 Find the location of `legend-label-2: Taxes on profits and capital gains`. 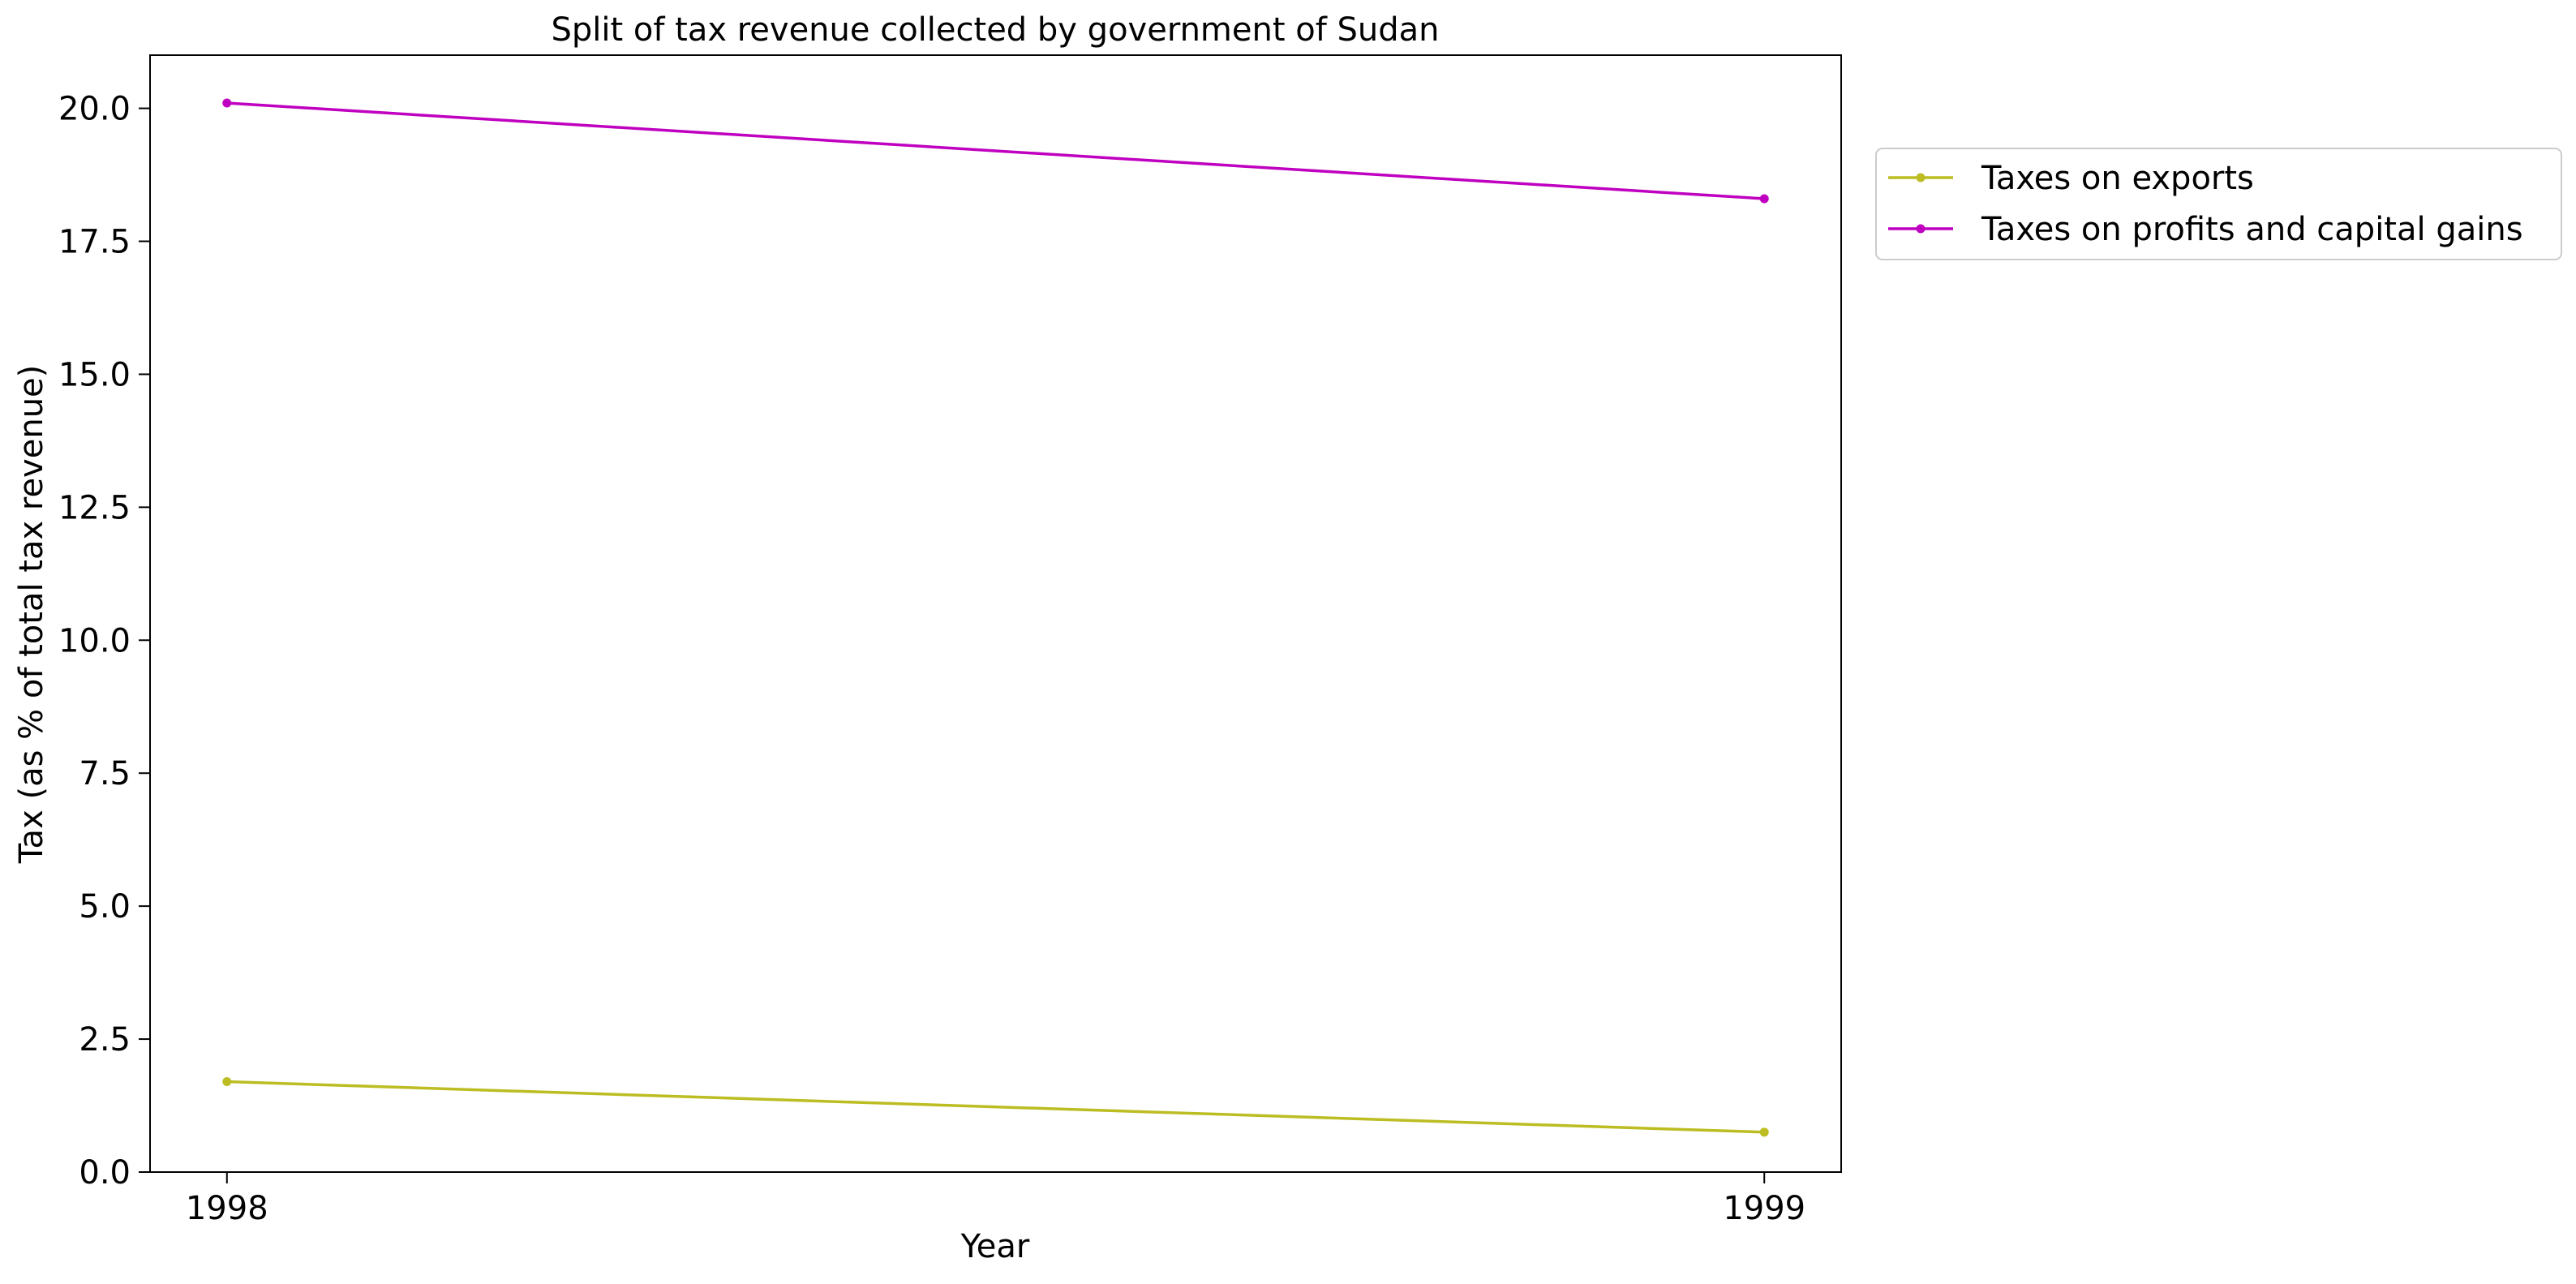

legend-label-2: Taxes on profits and capital gains is located at coordinates (2252, 229).